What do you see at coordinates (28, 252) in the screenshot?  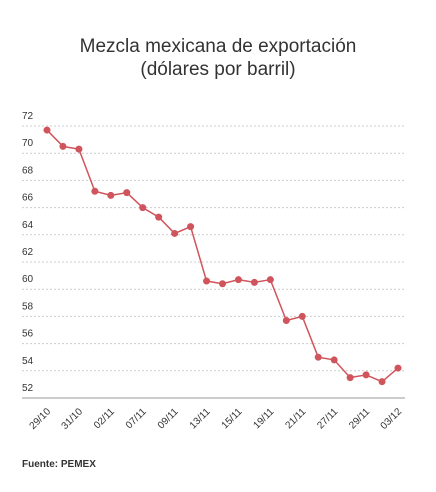 I see `y-tick-label: 62` at bounding box center [28, 252].